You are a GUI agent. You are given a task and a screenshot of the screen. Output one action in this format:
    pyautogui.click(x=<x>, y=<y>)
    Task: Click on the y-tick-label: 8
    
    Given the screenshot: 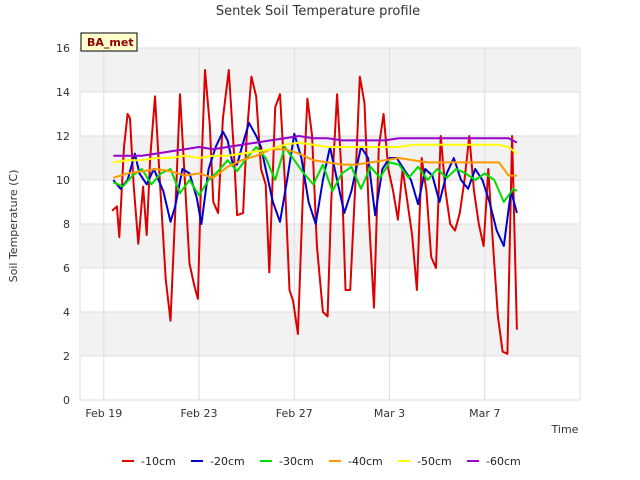 What is the action you would take?
    pyautogui.click(x=66, y=224)
    